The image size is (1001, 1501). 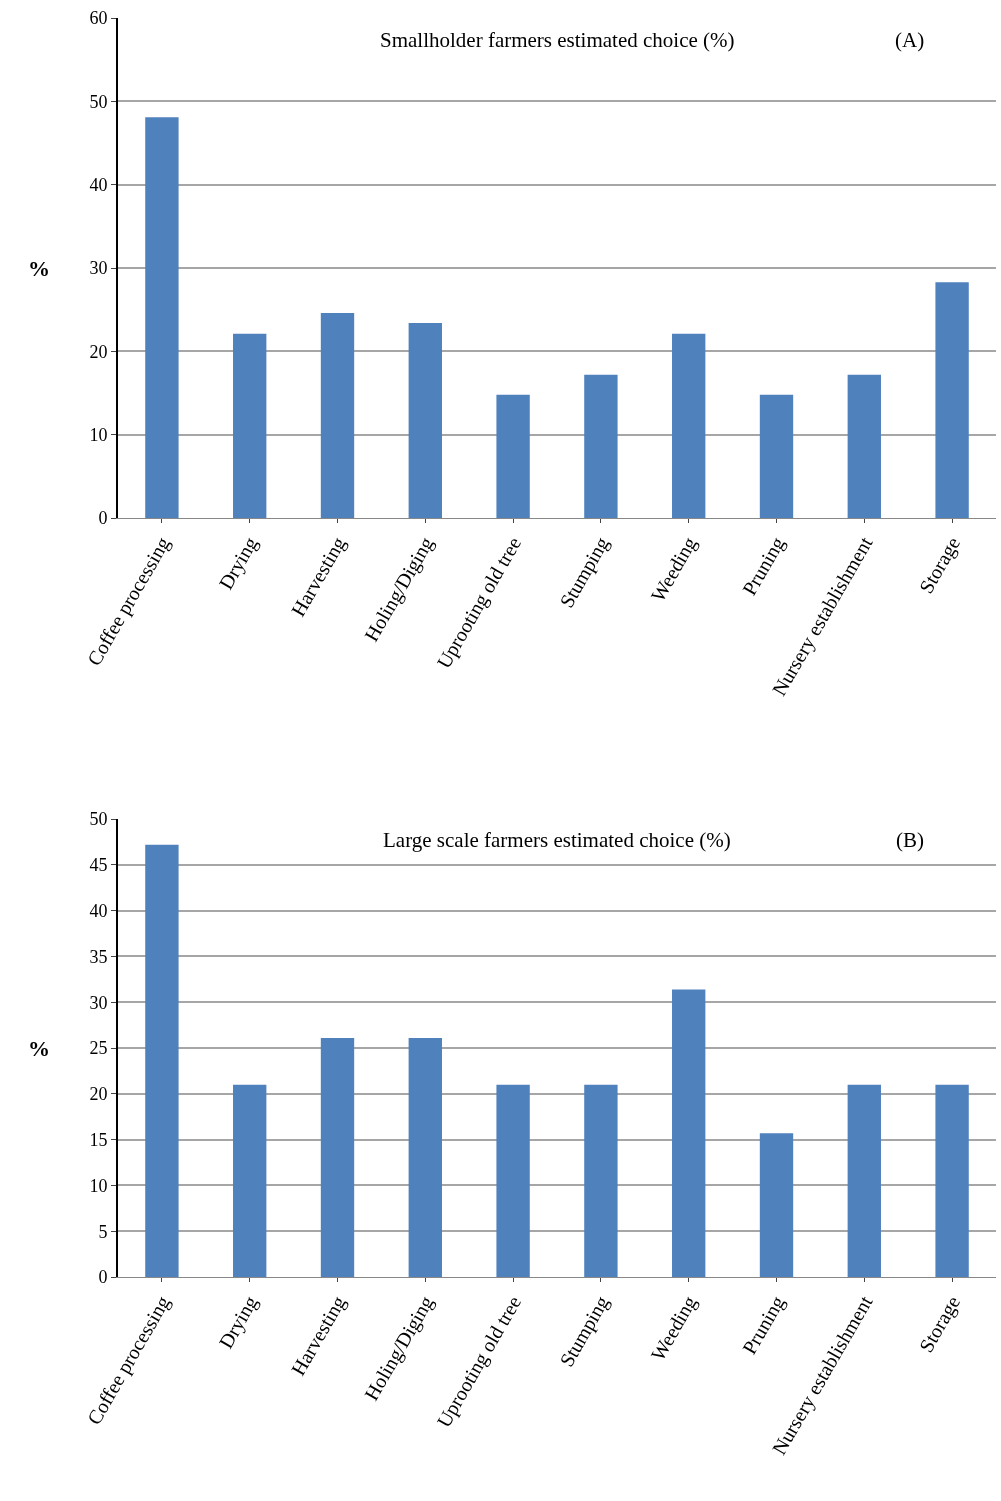 What do you see at coordinates (98, 1139) in the screenshot?
I see `y-tick-label: 15` at bounding box center [98, 1139].